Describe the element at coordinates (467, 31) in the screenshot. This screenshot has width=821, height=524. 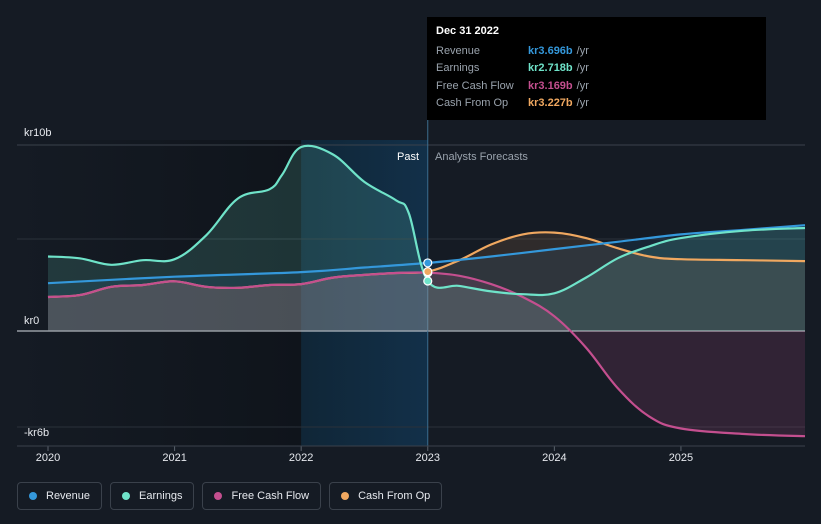
I see `tooltip-date: Dec 31 2022` at that location.